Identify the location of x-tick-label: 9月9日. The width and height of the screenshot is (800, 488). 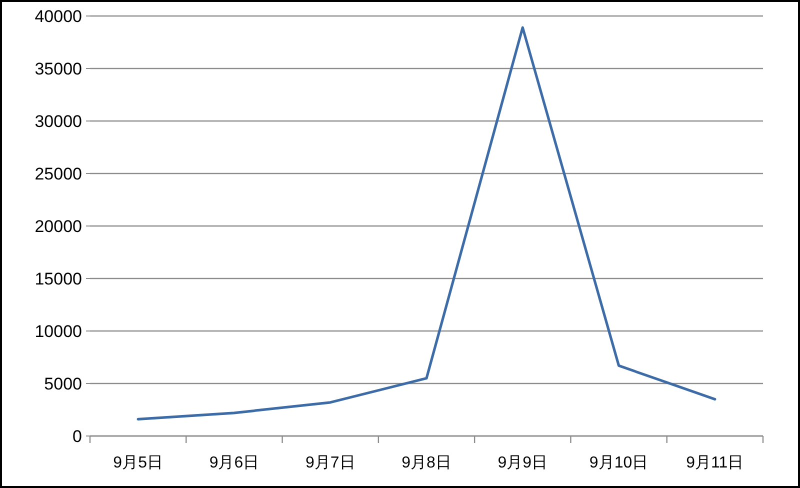
(523, 463).